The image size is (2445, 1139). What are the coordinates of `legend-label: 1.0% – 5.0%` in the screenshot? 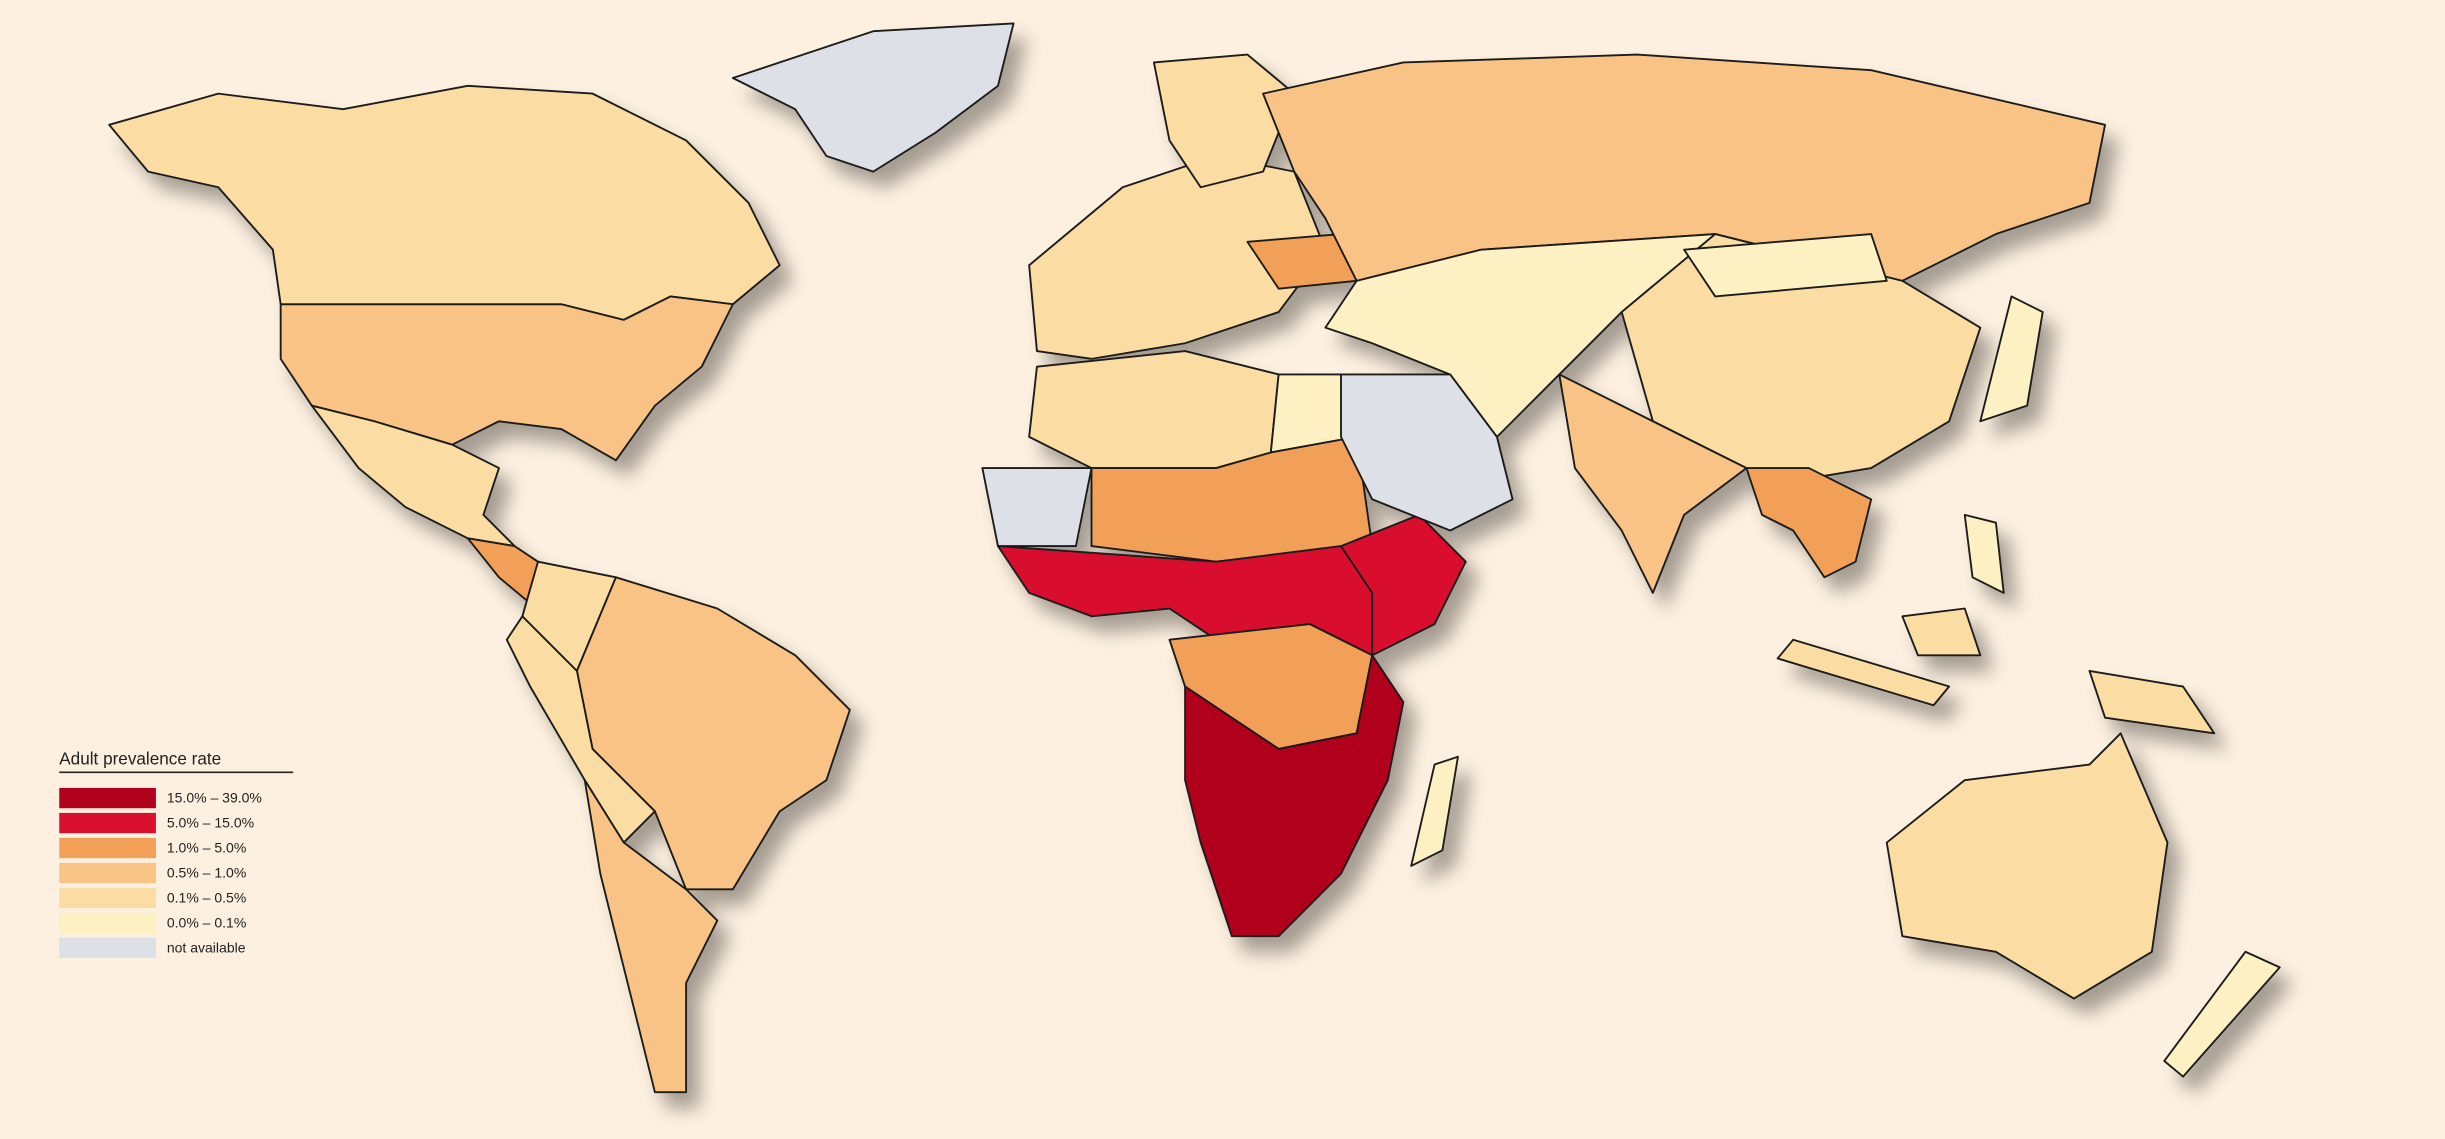 It's located at (206, 847).